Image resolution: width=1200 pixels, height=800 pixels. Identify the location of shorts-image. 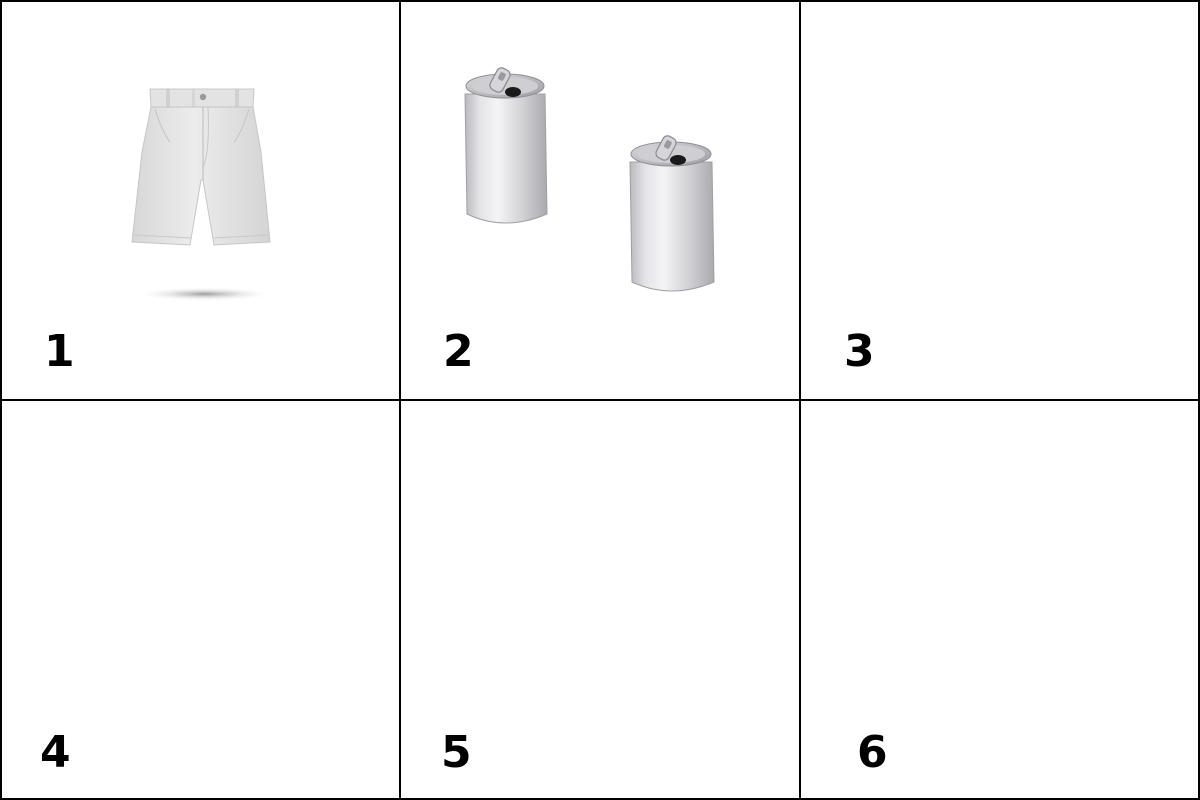
(203, 194).